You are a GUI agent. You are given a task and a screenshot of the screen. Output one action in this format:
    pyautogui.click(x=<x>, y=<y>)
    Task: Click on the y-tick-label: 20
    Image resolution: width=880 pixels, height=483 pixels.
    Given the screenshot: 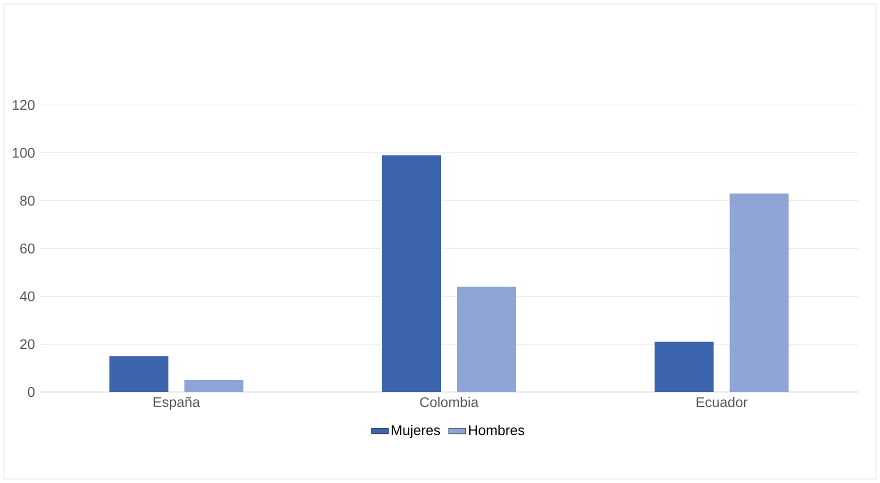 What is the action you would take?
    pyautogui.click(x=27, y=344)
    